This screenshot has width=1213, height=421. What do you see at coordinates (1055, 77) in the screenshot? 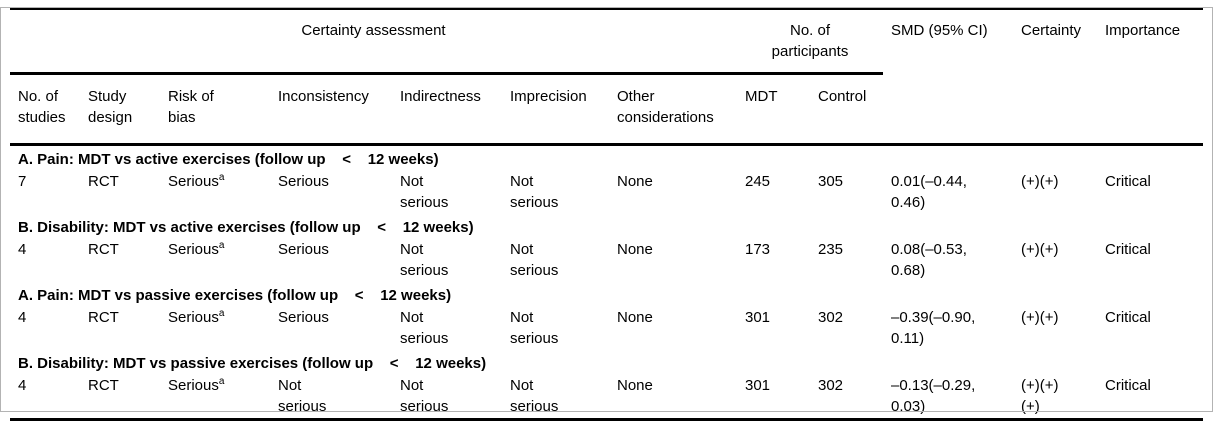
I see `header-certainty: Certainty` at bounding box center [1055, 77].